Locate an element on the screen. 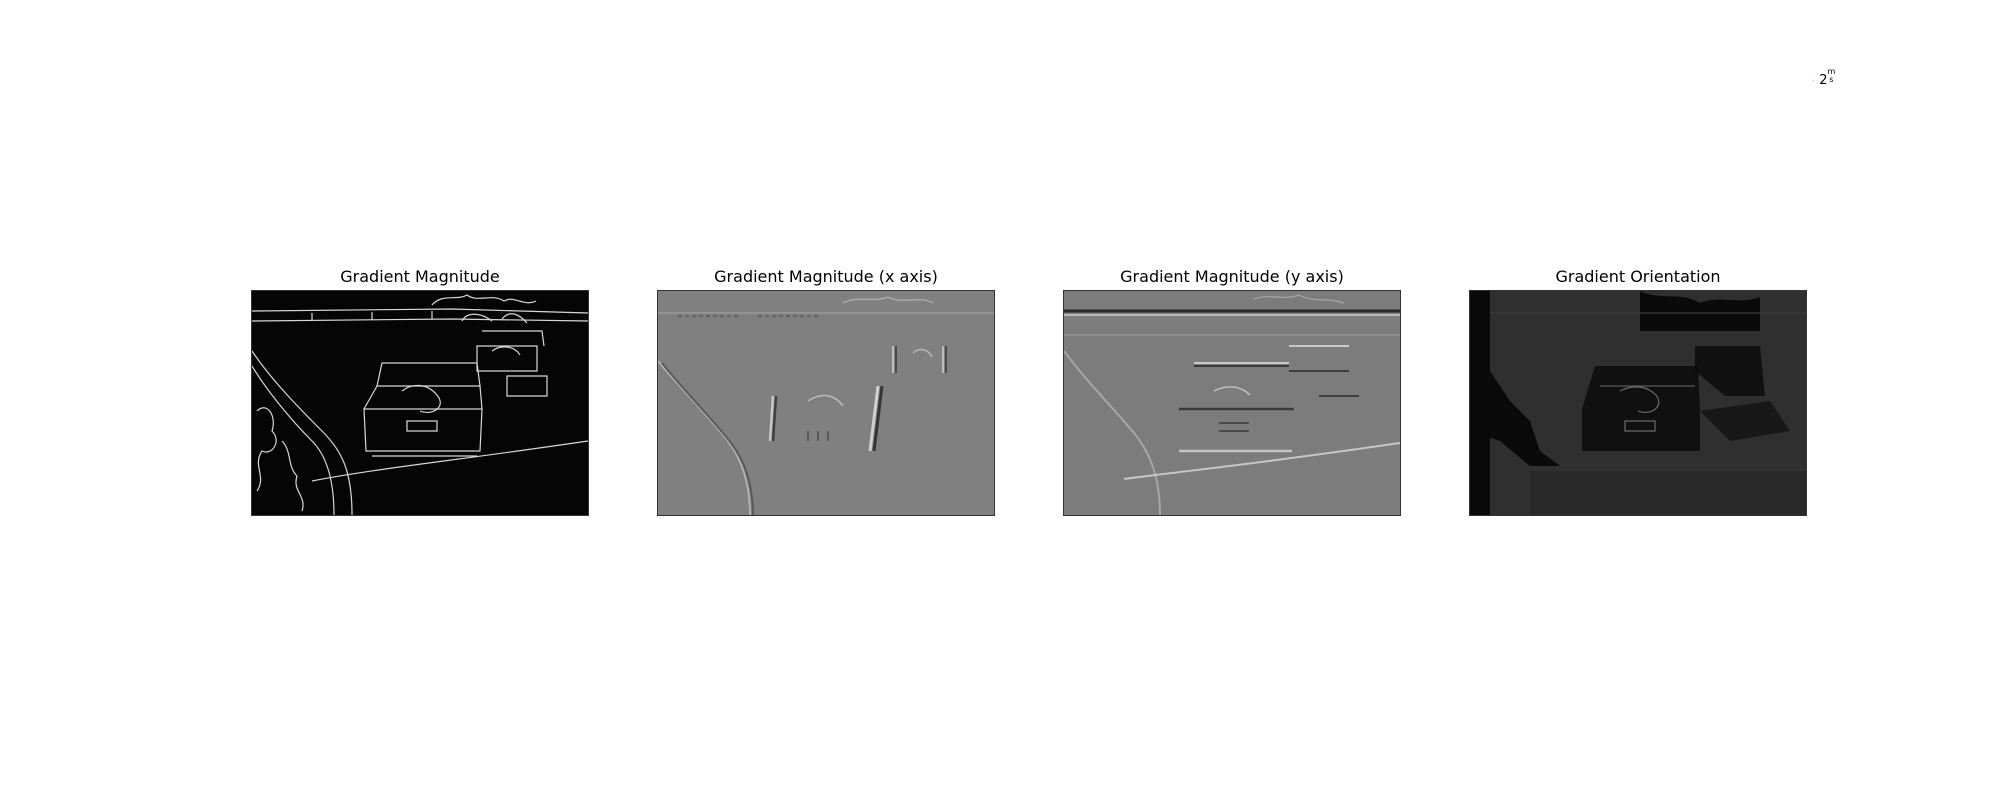  track-surface is located at coordinates (1668, 493).